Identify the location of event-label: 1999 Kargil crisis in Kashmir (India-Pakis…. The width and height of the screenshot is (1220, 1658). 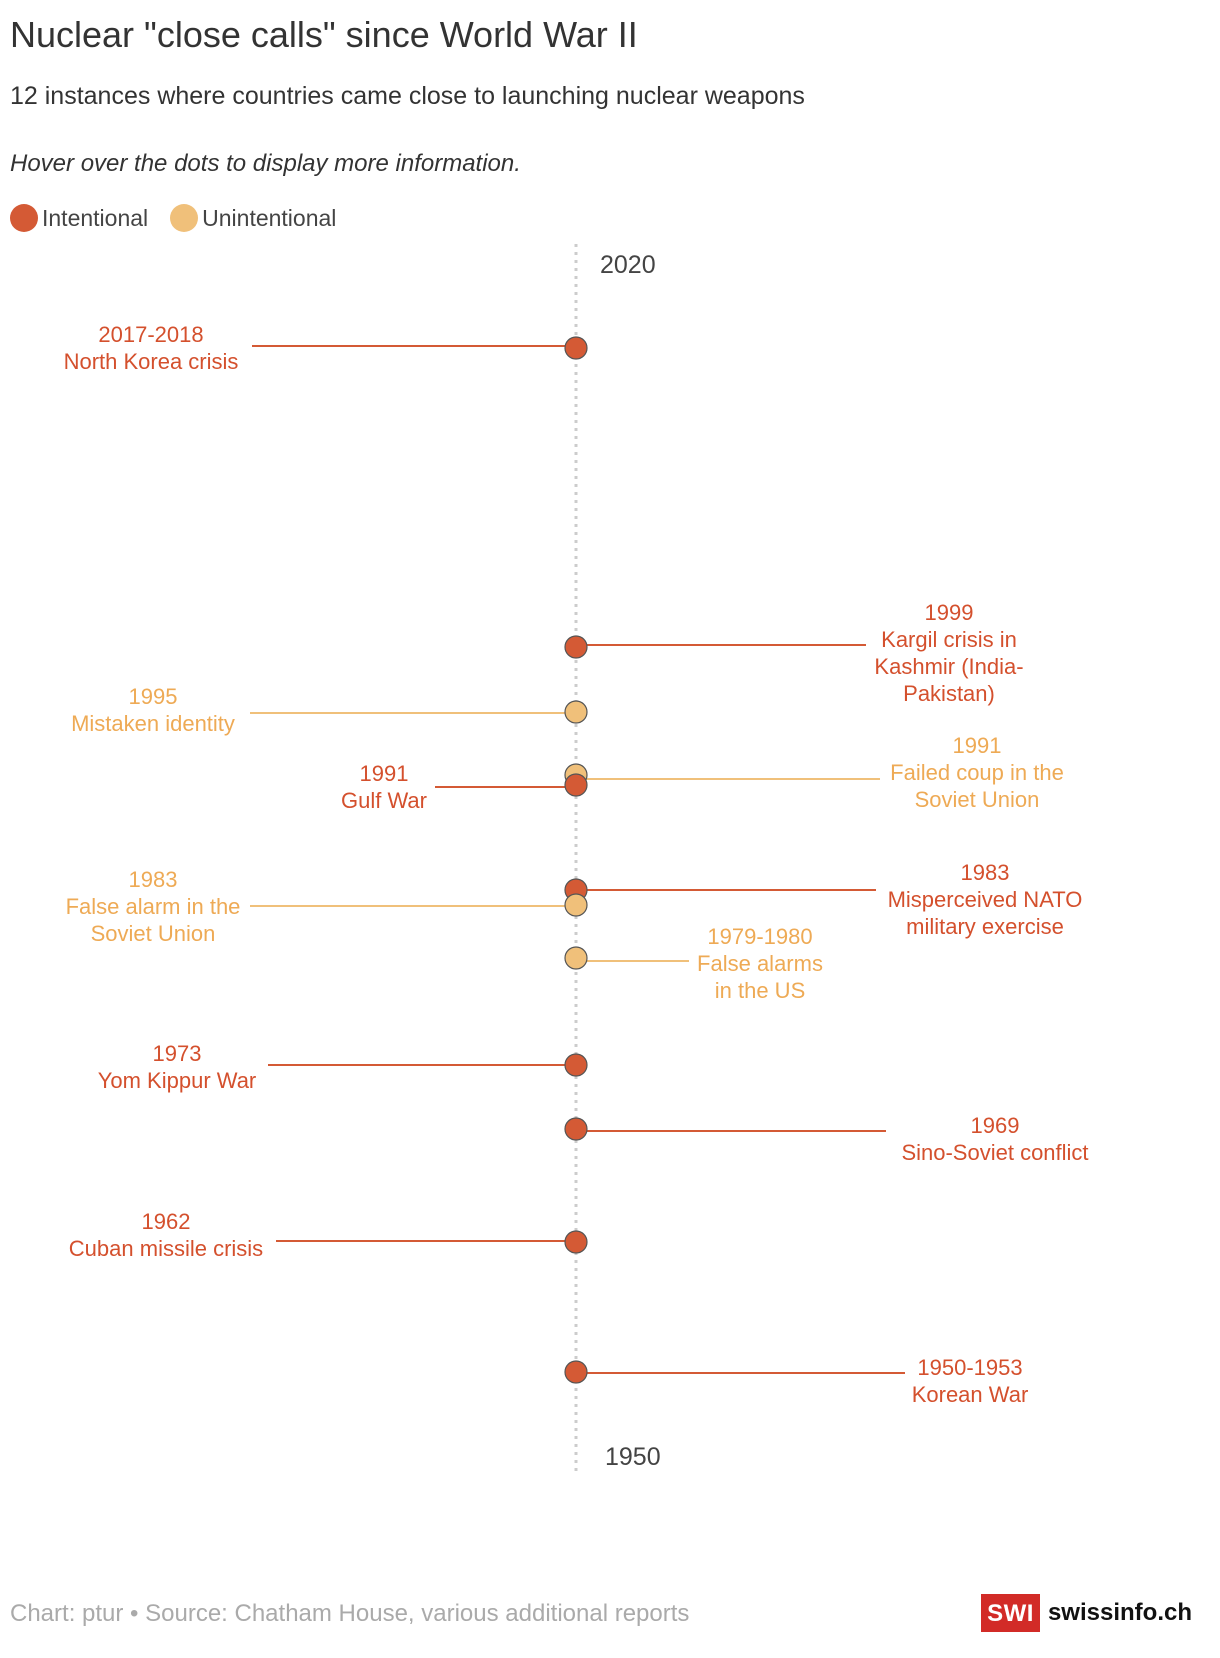
(948, 653).